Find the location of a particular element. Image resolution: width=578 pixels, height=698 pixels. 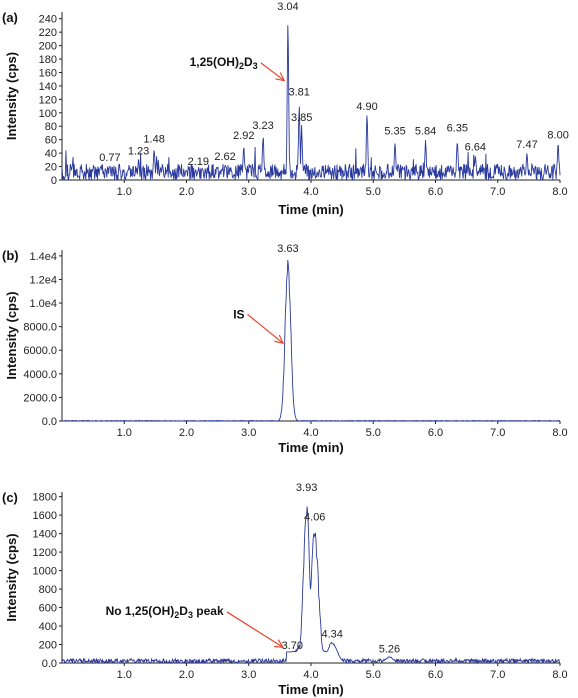

peak-label: 2.92 is located at coordinates (243, 136).